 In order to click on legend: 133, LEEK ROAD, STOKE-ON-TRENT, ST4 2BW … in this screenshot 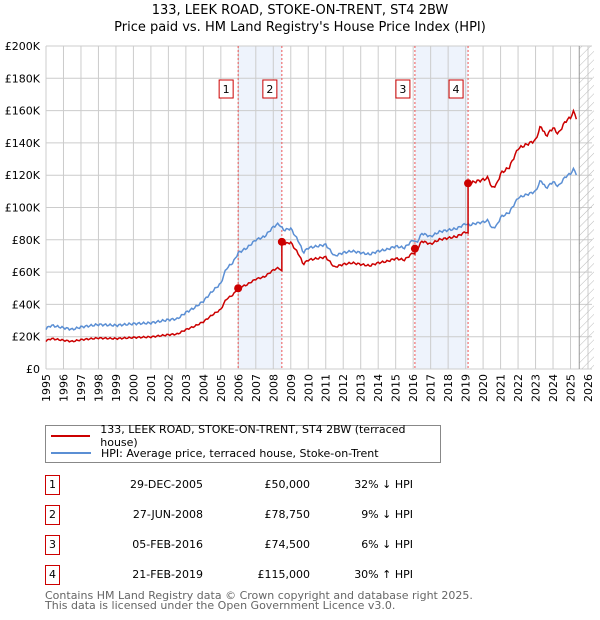, I will do `click(243, 443)`.